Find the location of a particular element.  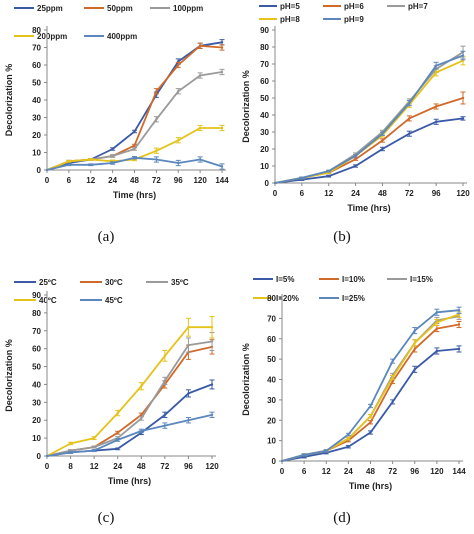

x-tick-label: 48 is located at coordinates (370, 471).